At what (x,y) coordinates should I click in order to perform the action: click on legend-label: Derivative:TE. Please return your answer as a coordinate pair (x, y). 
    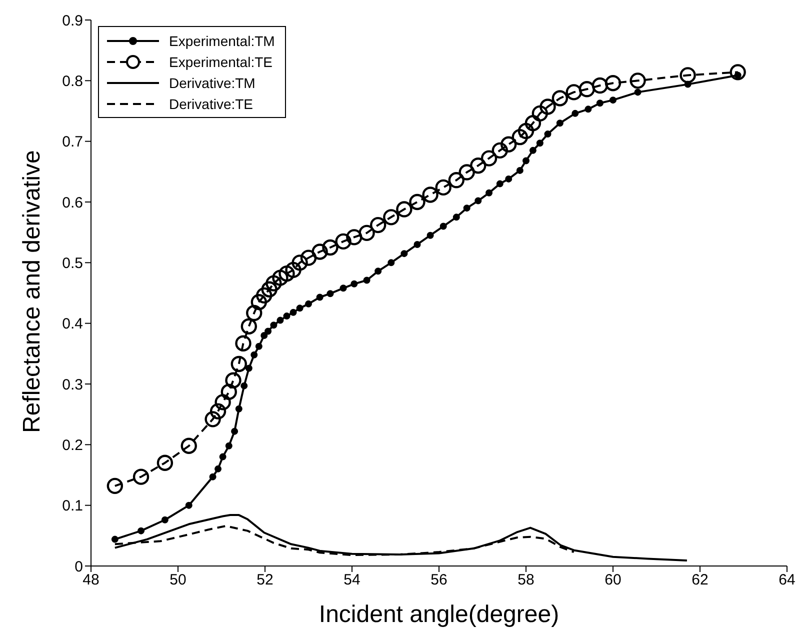
    Looking at the image, I should click on (211, 104).